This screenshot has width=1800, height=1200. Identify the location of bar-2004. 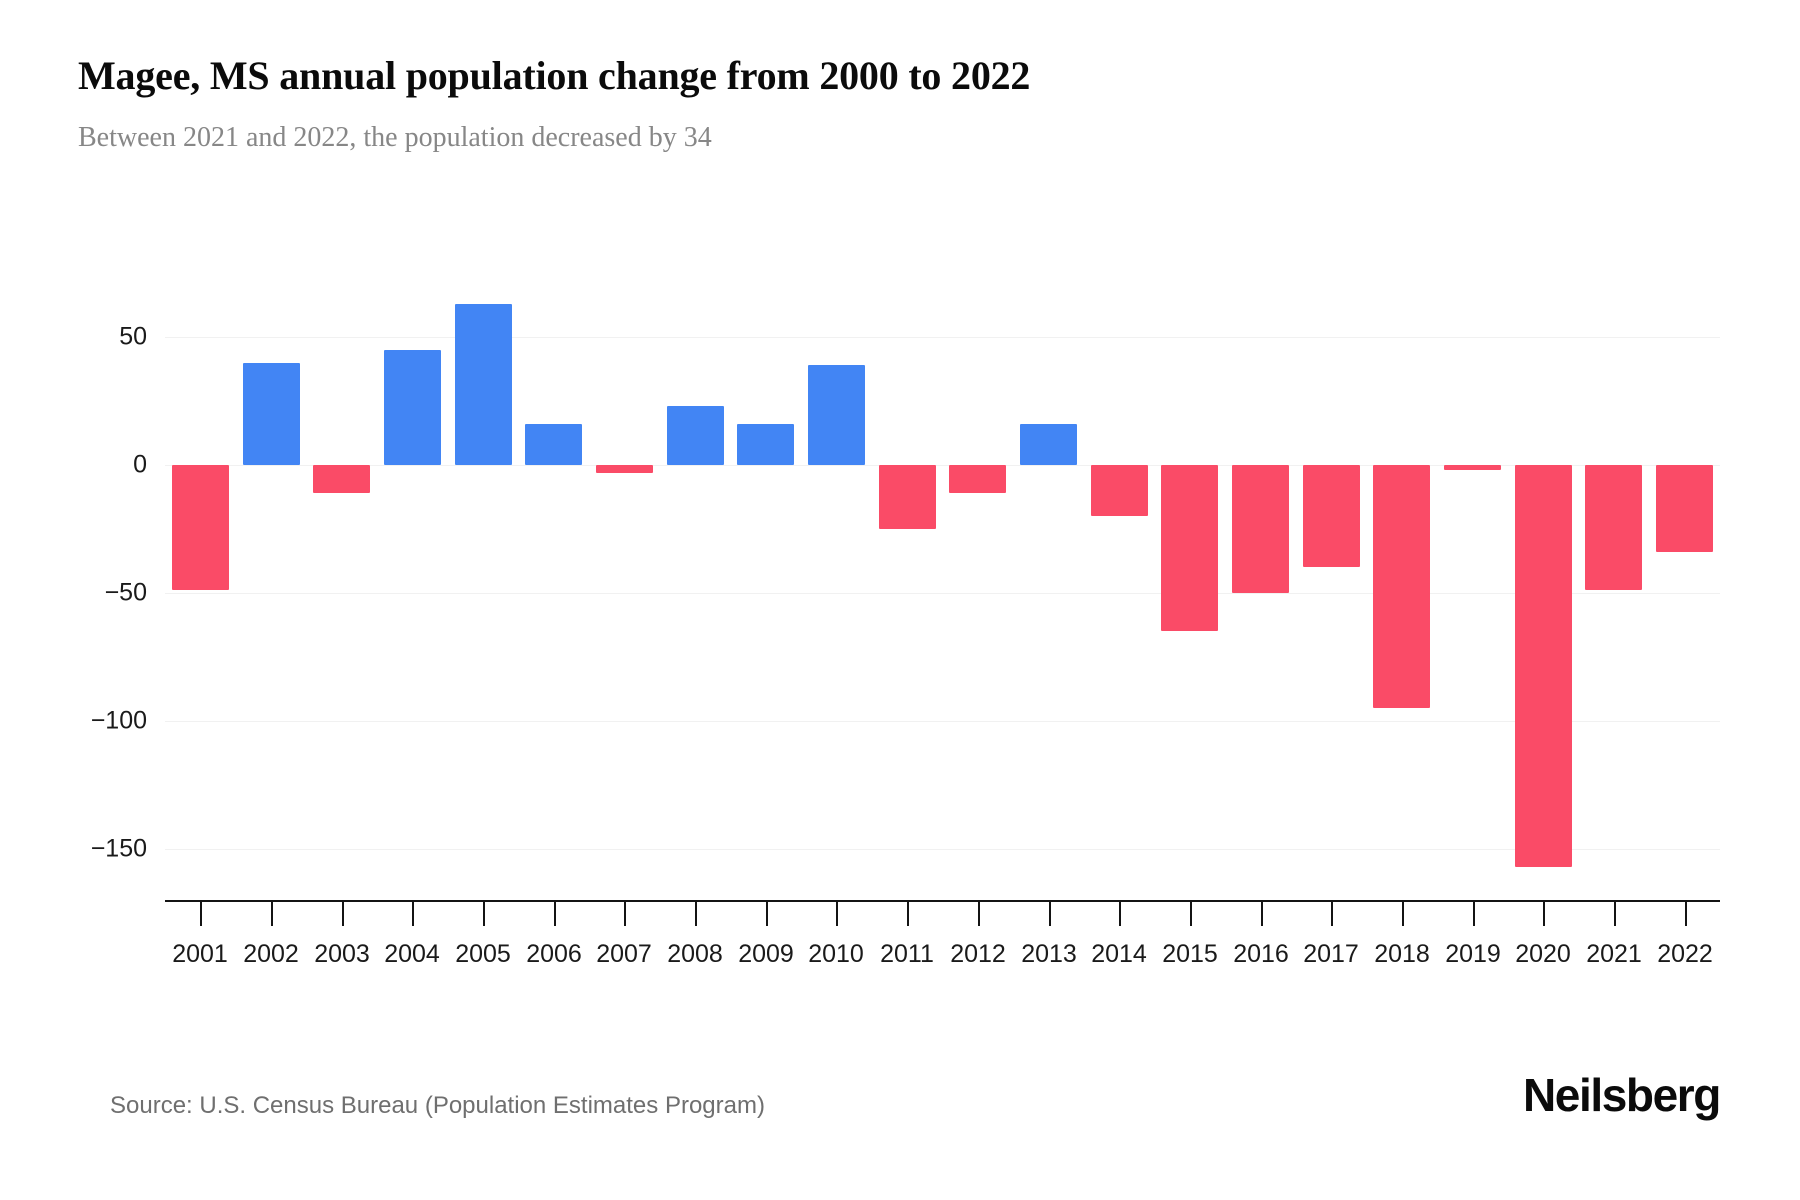
(412, 407).